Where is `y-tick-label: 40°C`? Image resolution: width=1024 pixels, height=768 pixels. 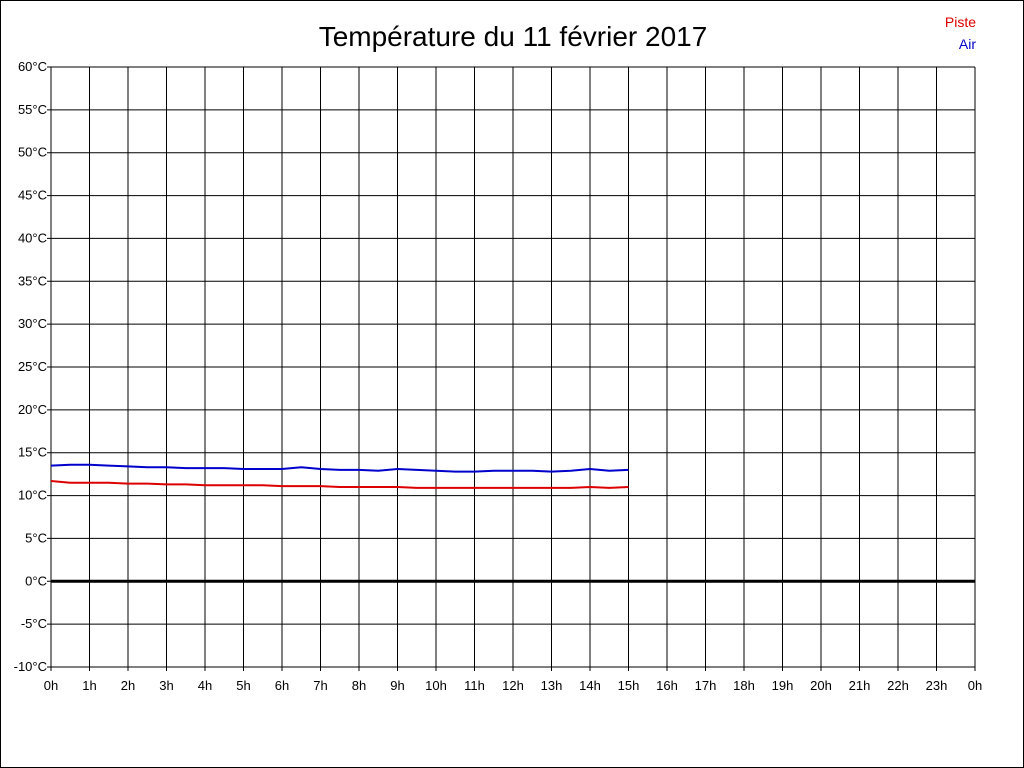
y-tick-label: 40°C is located at coordinates (32, 237).